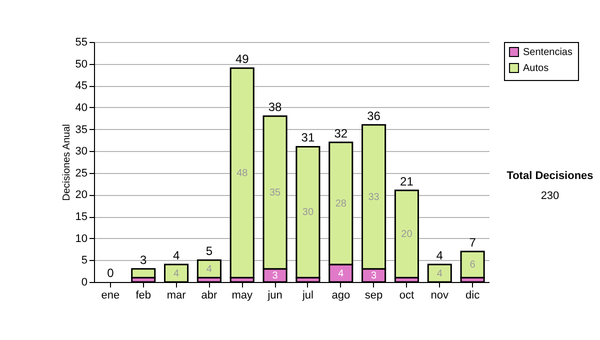 The height and width of the screenshot is (340, 600). What do you see at coordinates (81, 195) in the screenshot?
I see `y-tick-label: 20` at bounding box center [81, 195].